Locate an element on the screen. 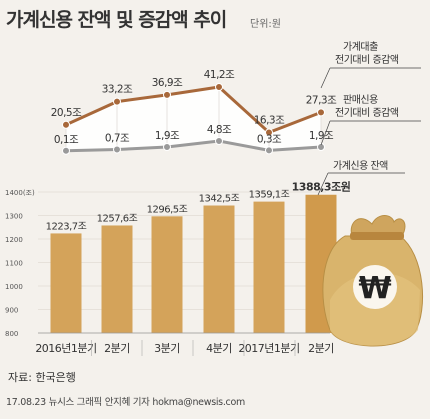  chart-title: 가계신용 잔액 및 증감액 추이 is located at coordinates (116, 20).